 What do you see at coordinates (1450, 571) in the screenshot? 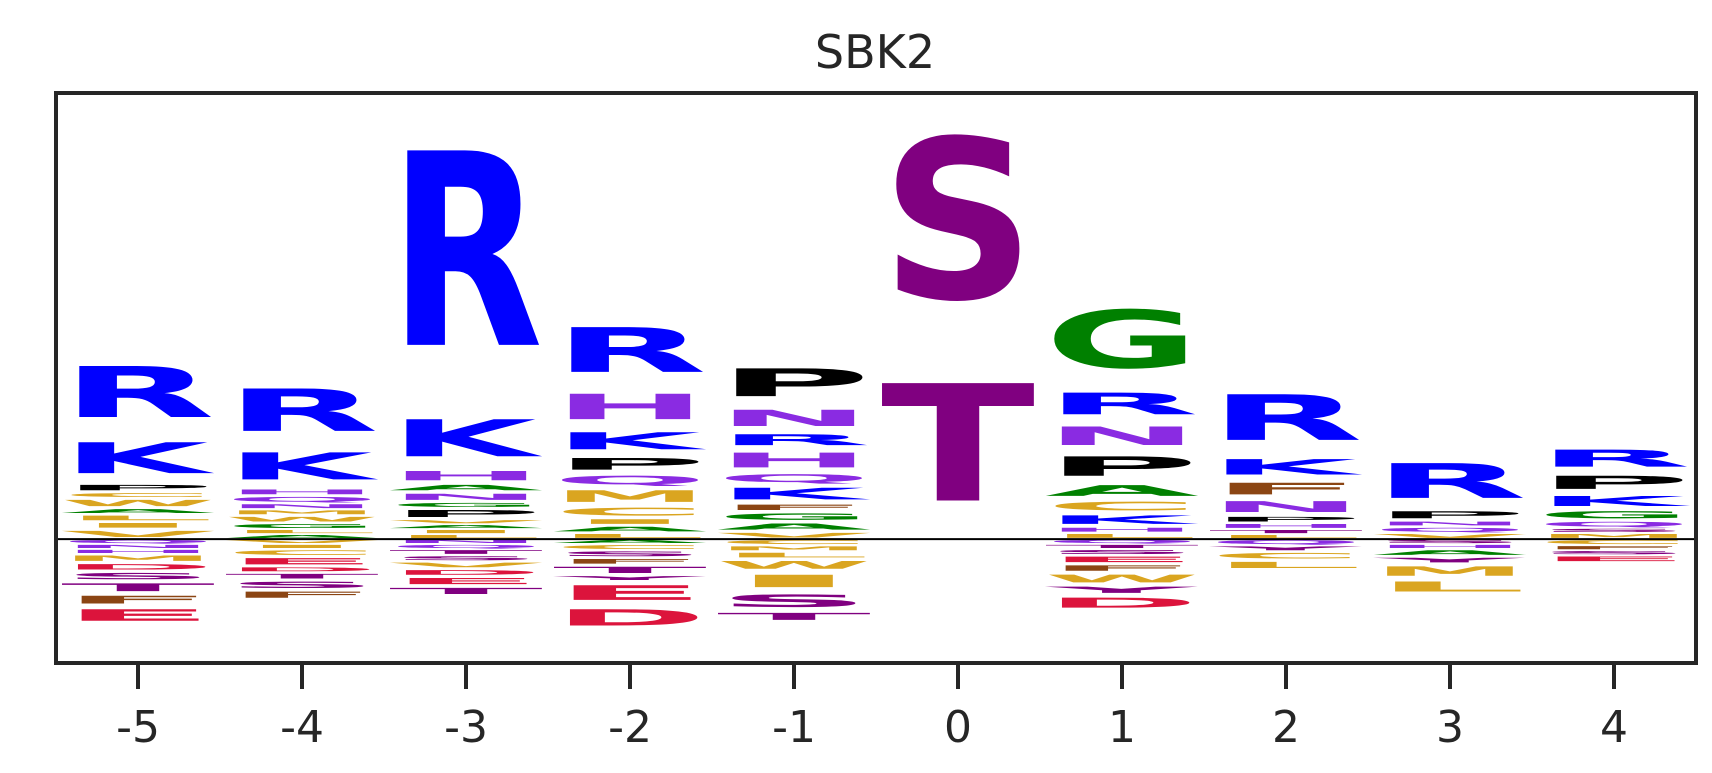
I see `logo-letter-M-pos-3: M` at bounding box center [1450, 571].